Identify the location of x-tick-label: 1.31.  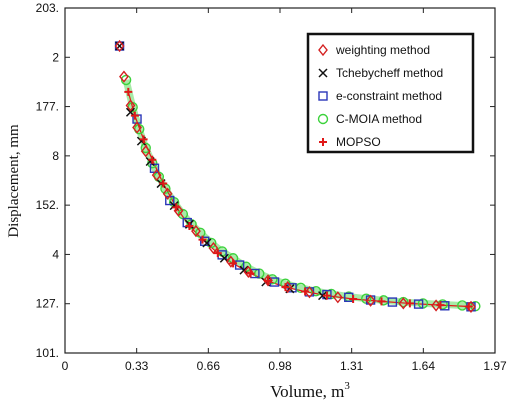
(352, 366).